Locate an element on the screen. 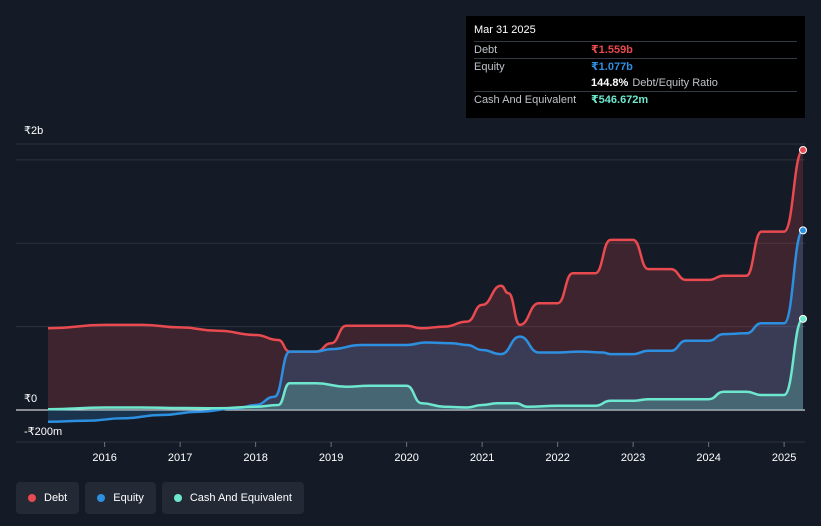 This screenshot has height=526, width=821. tooltip-ratio-label: Debt/Equity Ratio is located at coordinates (675, 83).